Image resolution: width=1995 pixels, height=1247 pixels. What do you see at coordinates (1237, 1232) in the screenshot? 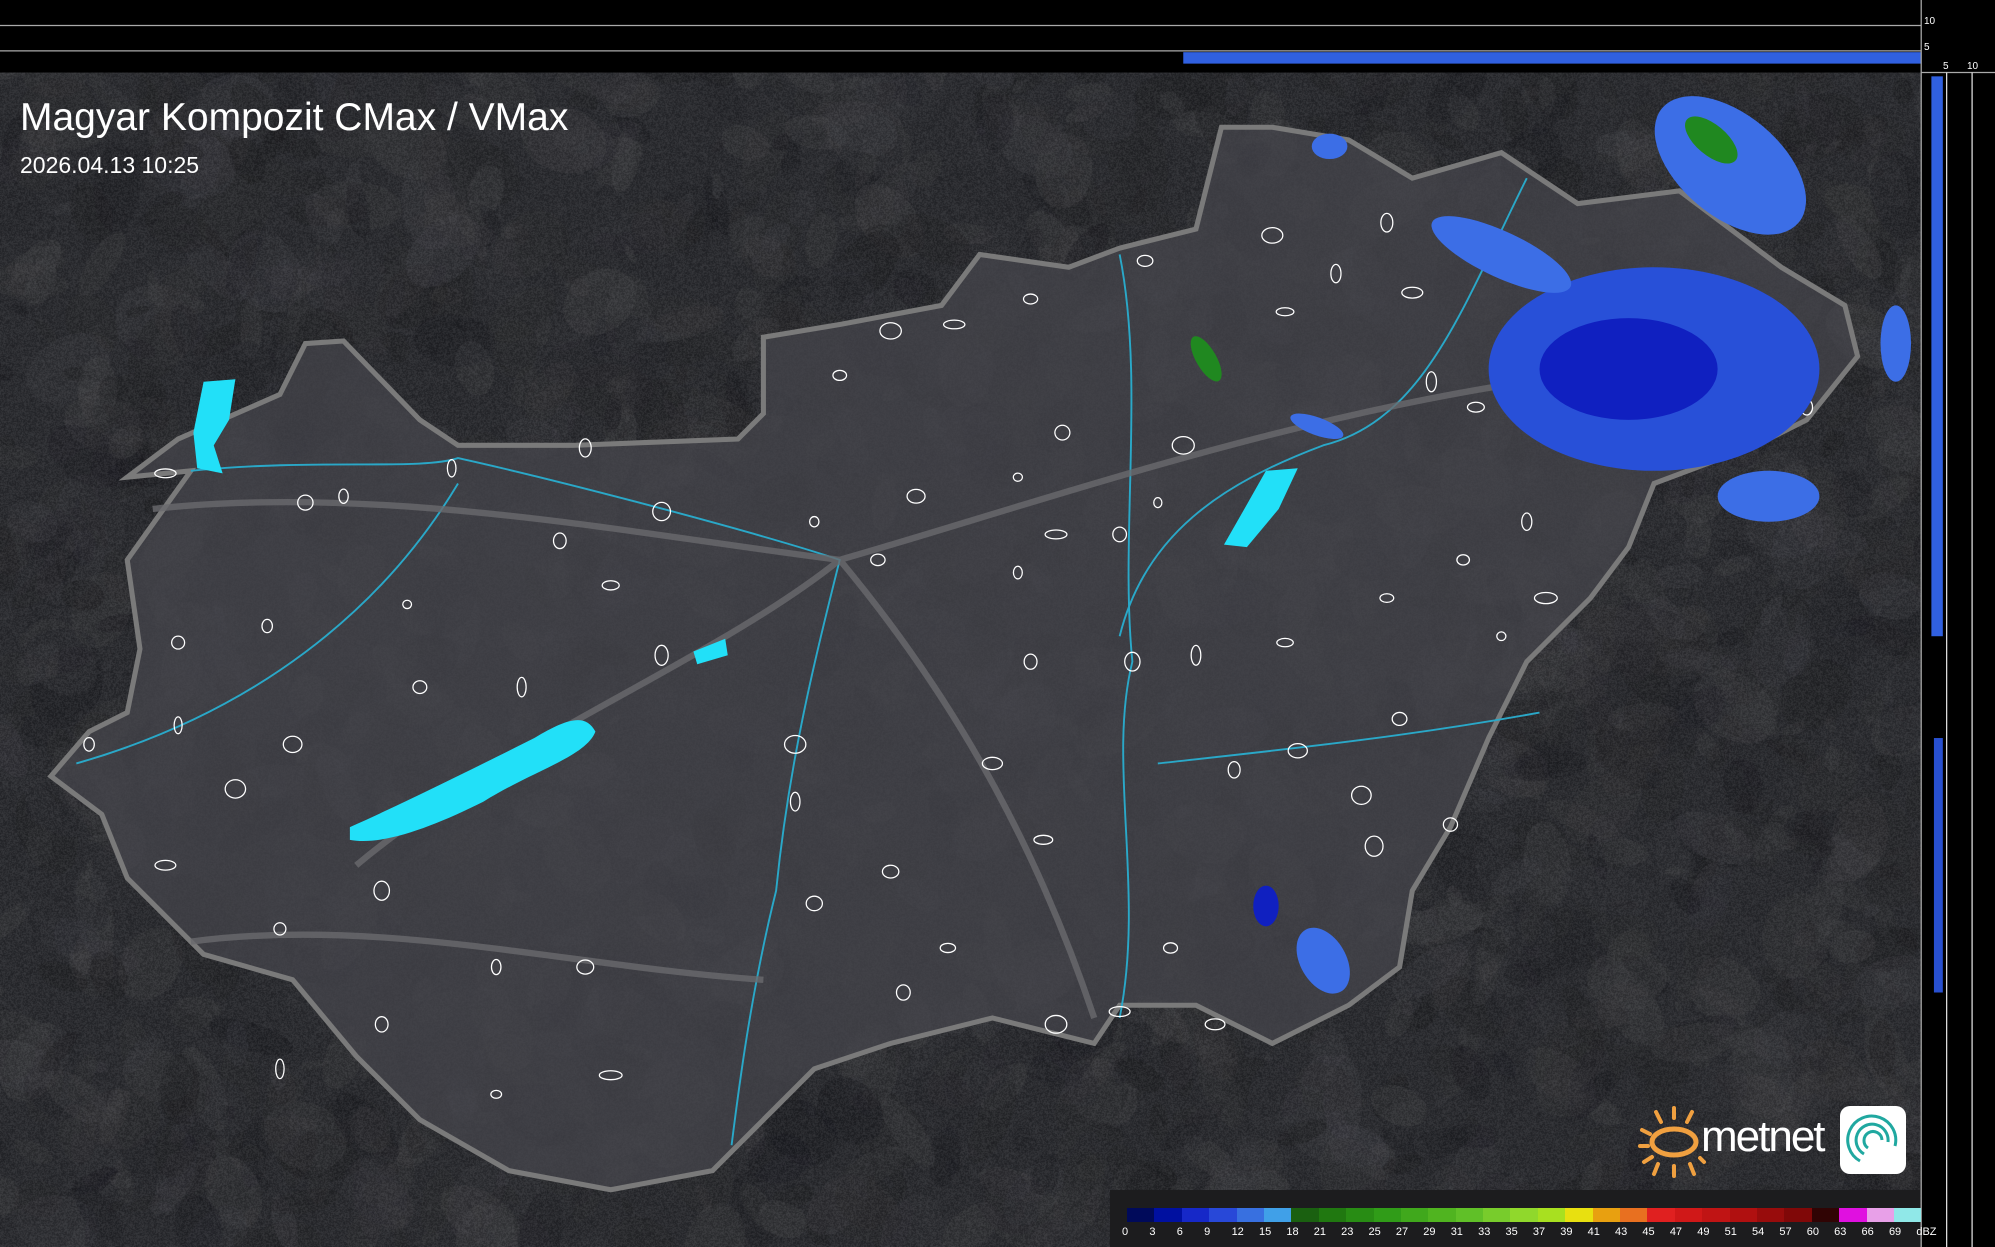
I see `legend-tick: 12` at bounding box center [1237, 1232].